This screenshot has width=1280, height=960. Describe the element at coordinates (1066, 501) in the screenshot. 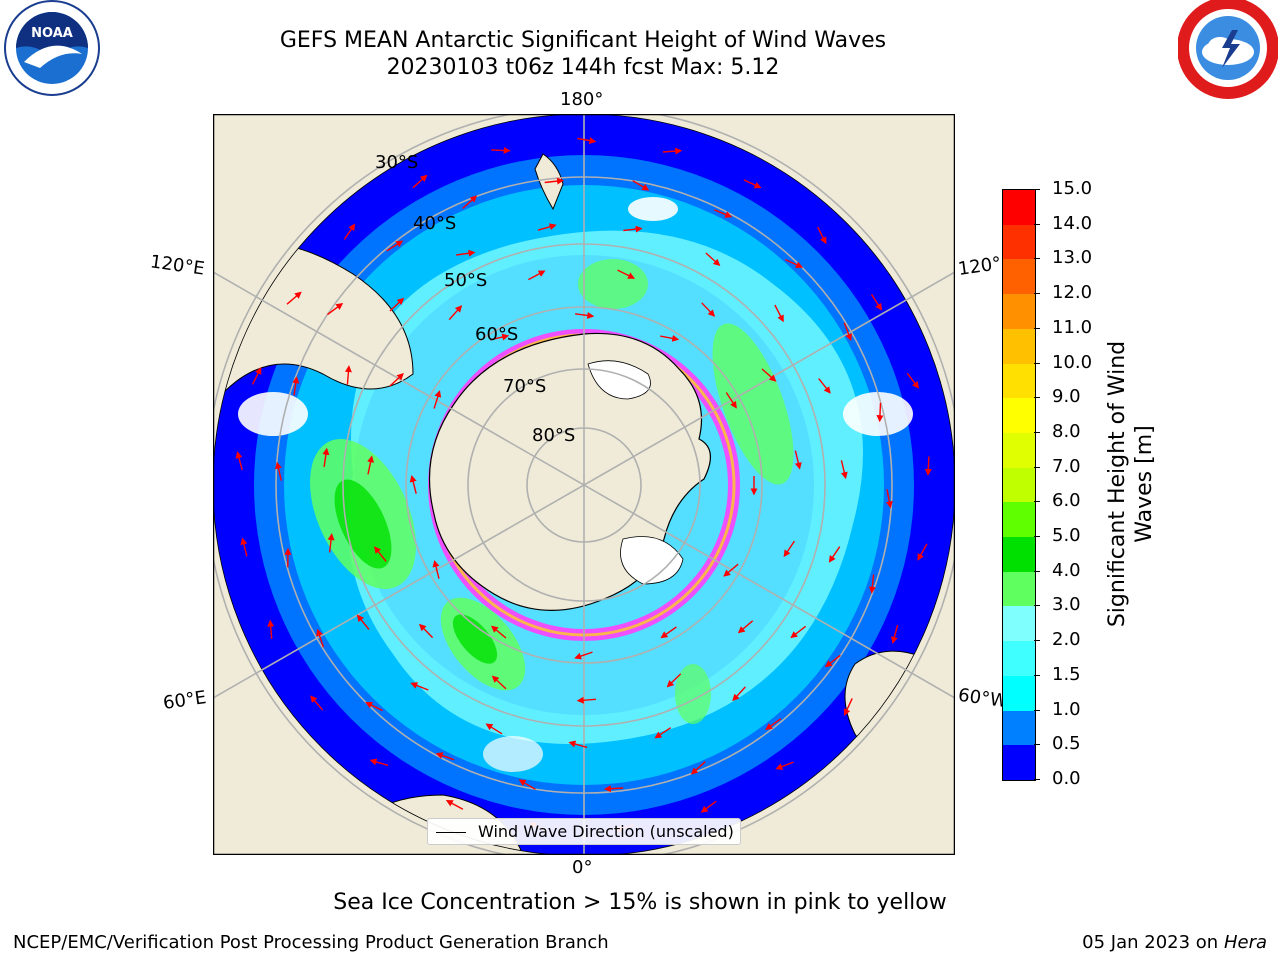

I see `colorbar-tick-label: 6.0` at that location.